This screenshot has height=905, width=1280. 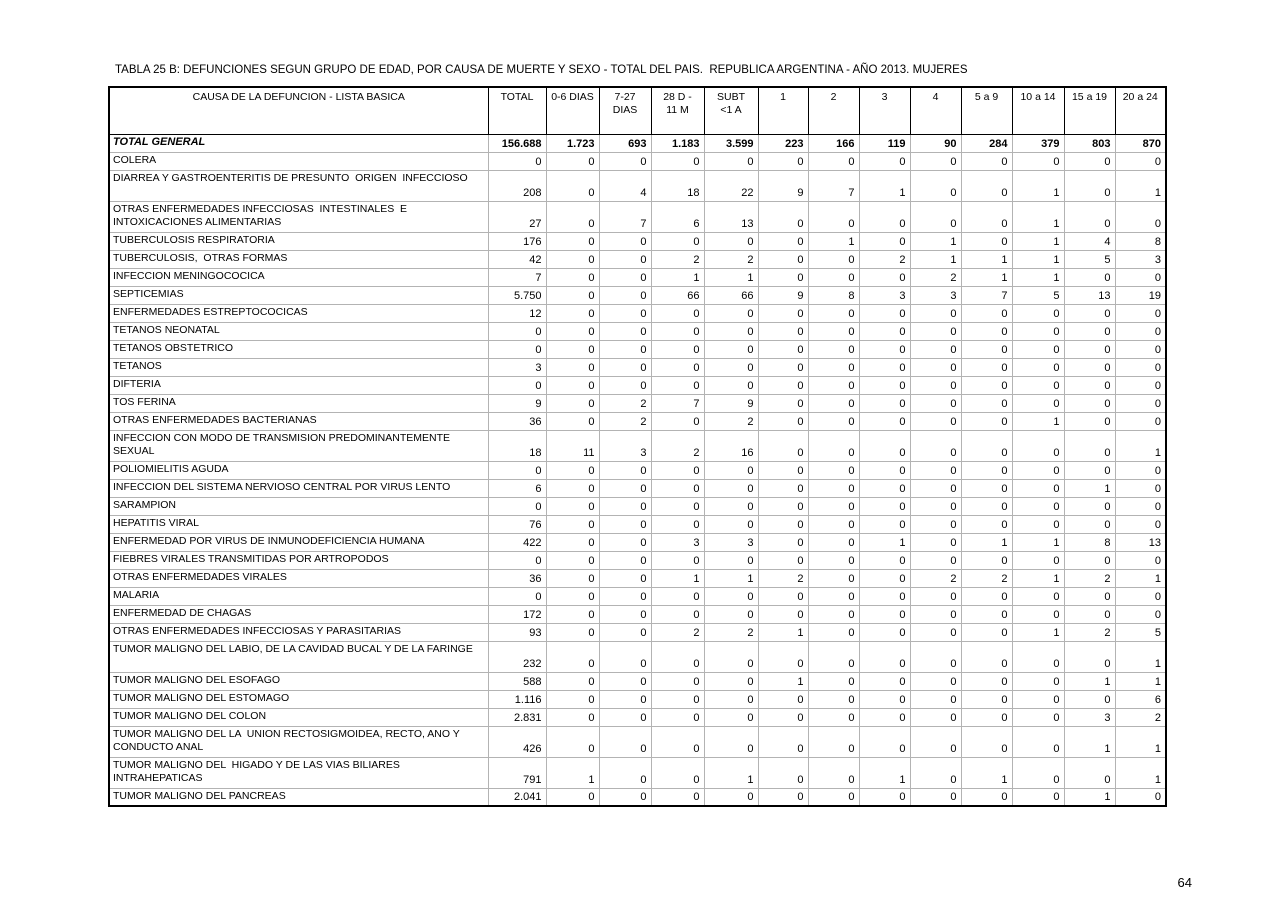 I want to click on table-row: SARAMPION 0 0 0 0 0 0 0 0 0 0 0 0 0, so click(x=637, y=506).